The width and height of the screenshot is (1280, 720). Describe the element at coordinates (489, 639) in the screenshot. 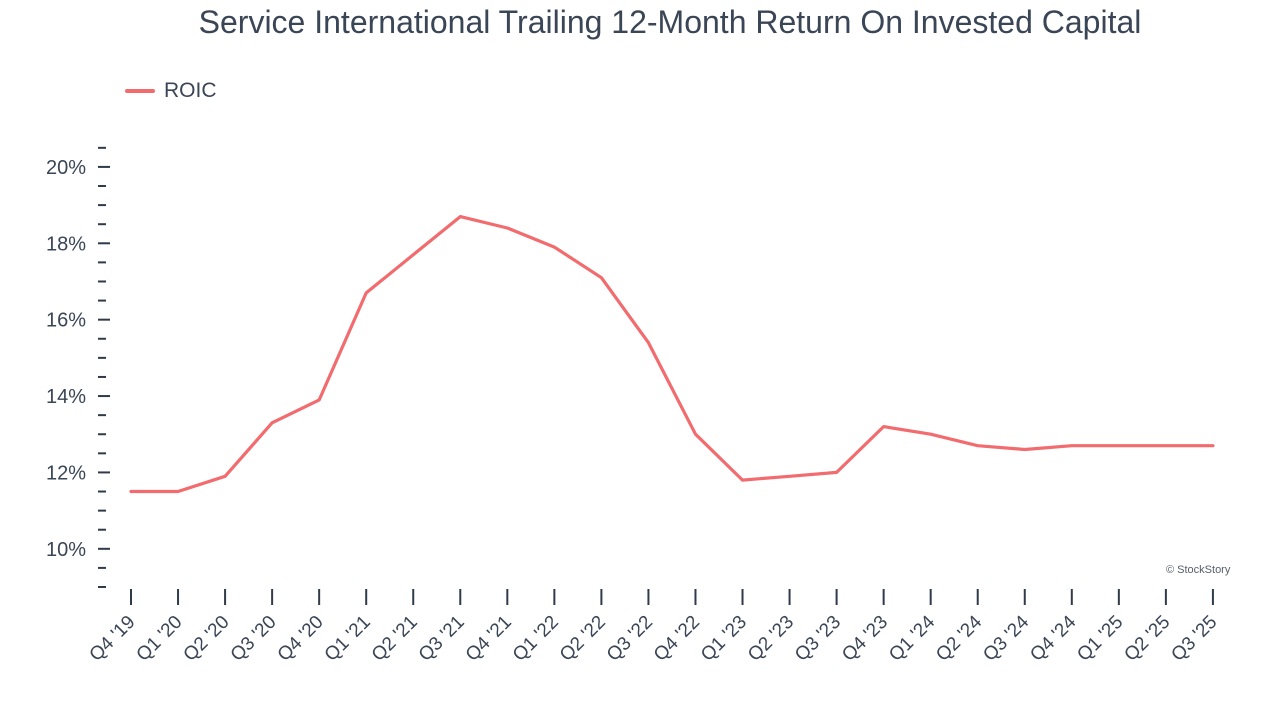

I see `x-tick-label: Q4 '21` at that location.